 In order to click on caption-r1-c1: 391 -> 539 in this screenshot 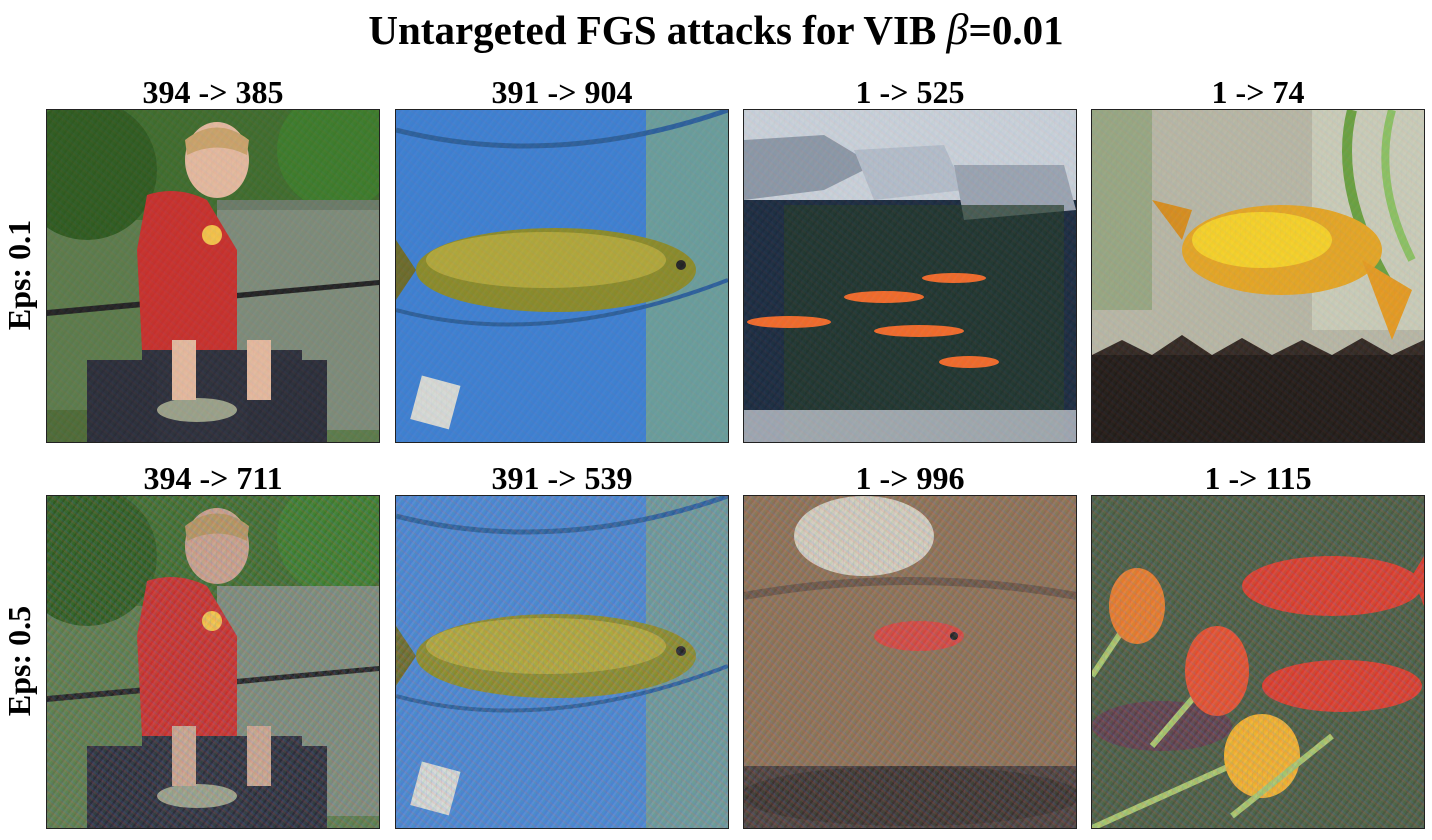, I will do `click(562, 478)`.